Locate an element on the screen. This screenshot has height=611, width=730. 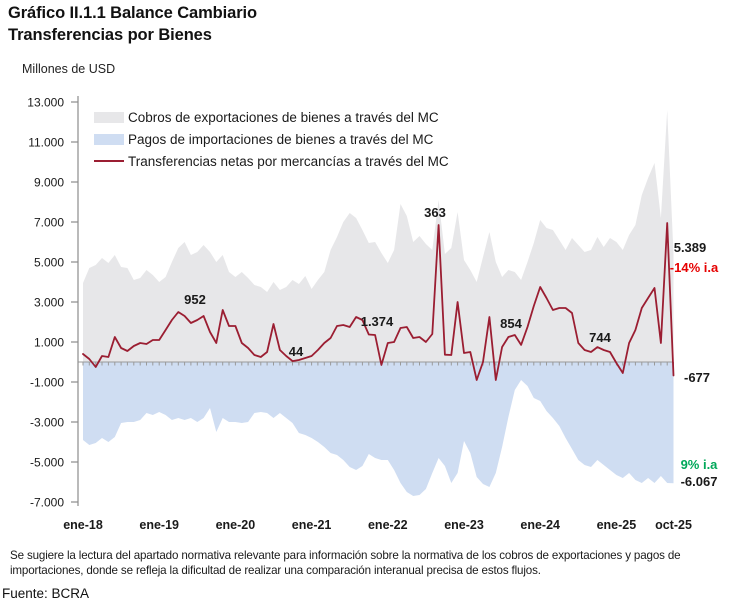
y-tick-label: 7.000 is located at coordinates (49, 223).